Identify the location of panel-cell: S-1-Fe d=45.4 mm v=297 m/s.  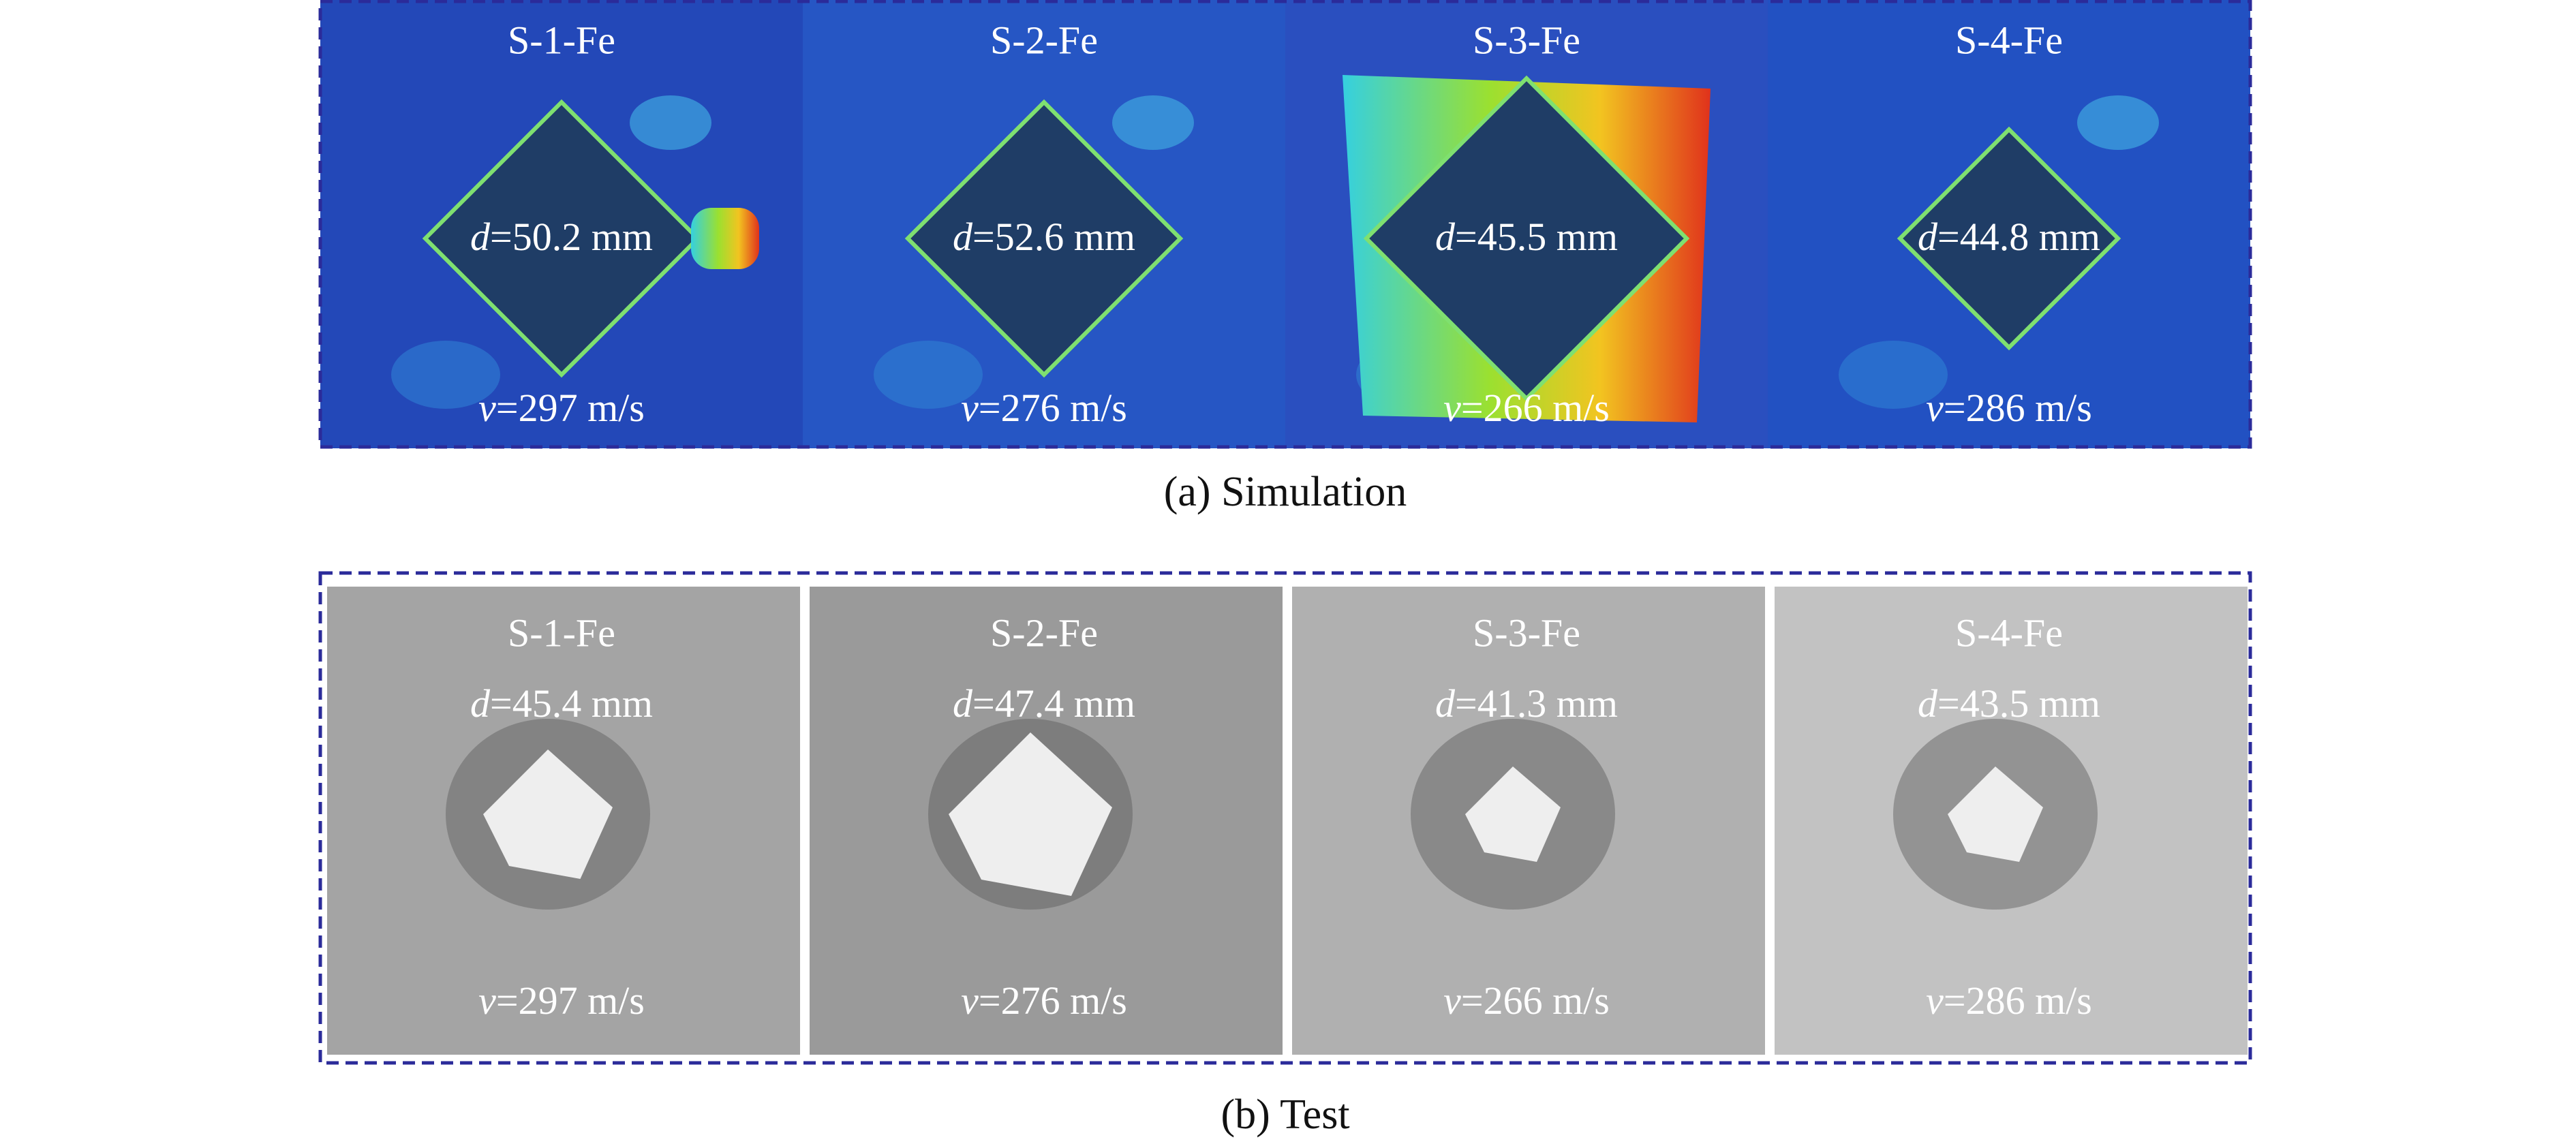
(563, 821).